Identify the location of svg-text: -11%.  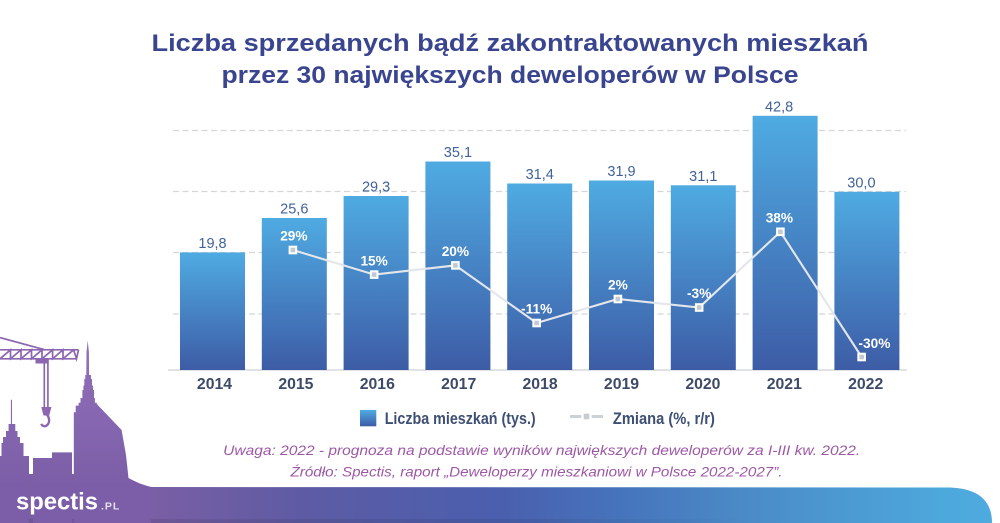
(536, 309).